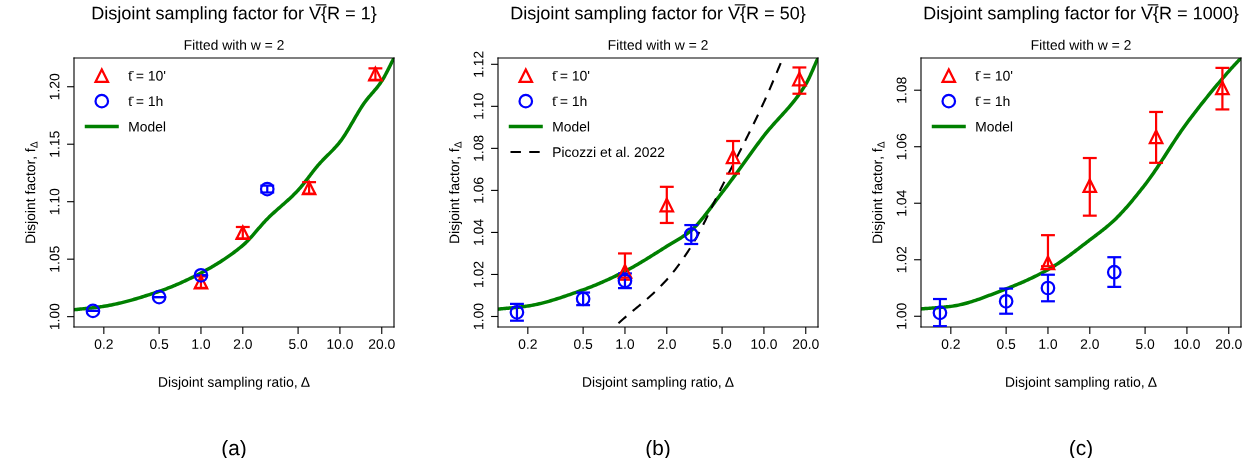 The image size is (1253, 458). What do you see at coordinates (478, 64) in the screenshot?
I see `y-tick-label: 1.12` at bounding box center [478, 64].